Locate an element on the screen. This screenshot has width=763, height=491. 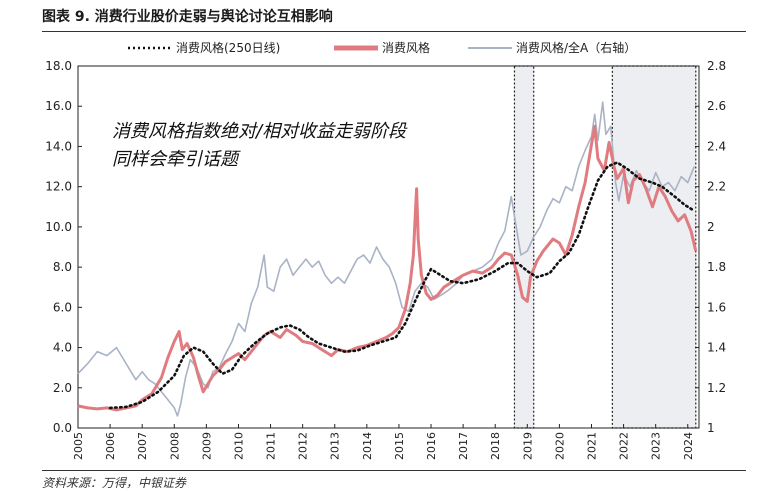
figure-title: 图表 9. 消费行业股价走弱与舆论讨论互相影响 is located at coordinates (187, 17).